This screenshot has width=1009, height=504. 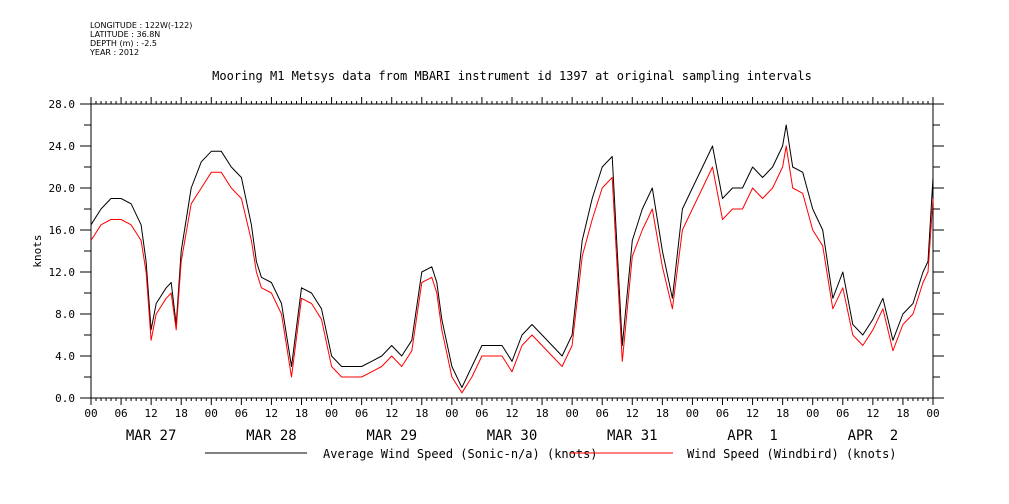 What do you see at coordinates (62, 188) in the screenshot?
I see `y-tick-label: 20.0` at bounding box center [62, 188].